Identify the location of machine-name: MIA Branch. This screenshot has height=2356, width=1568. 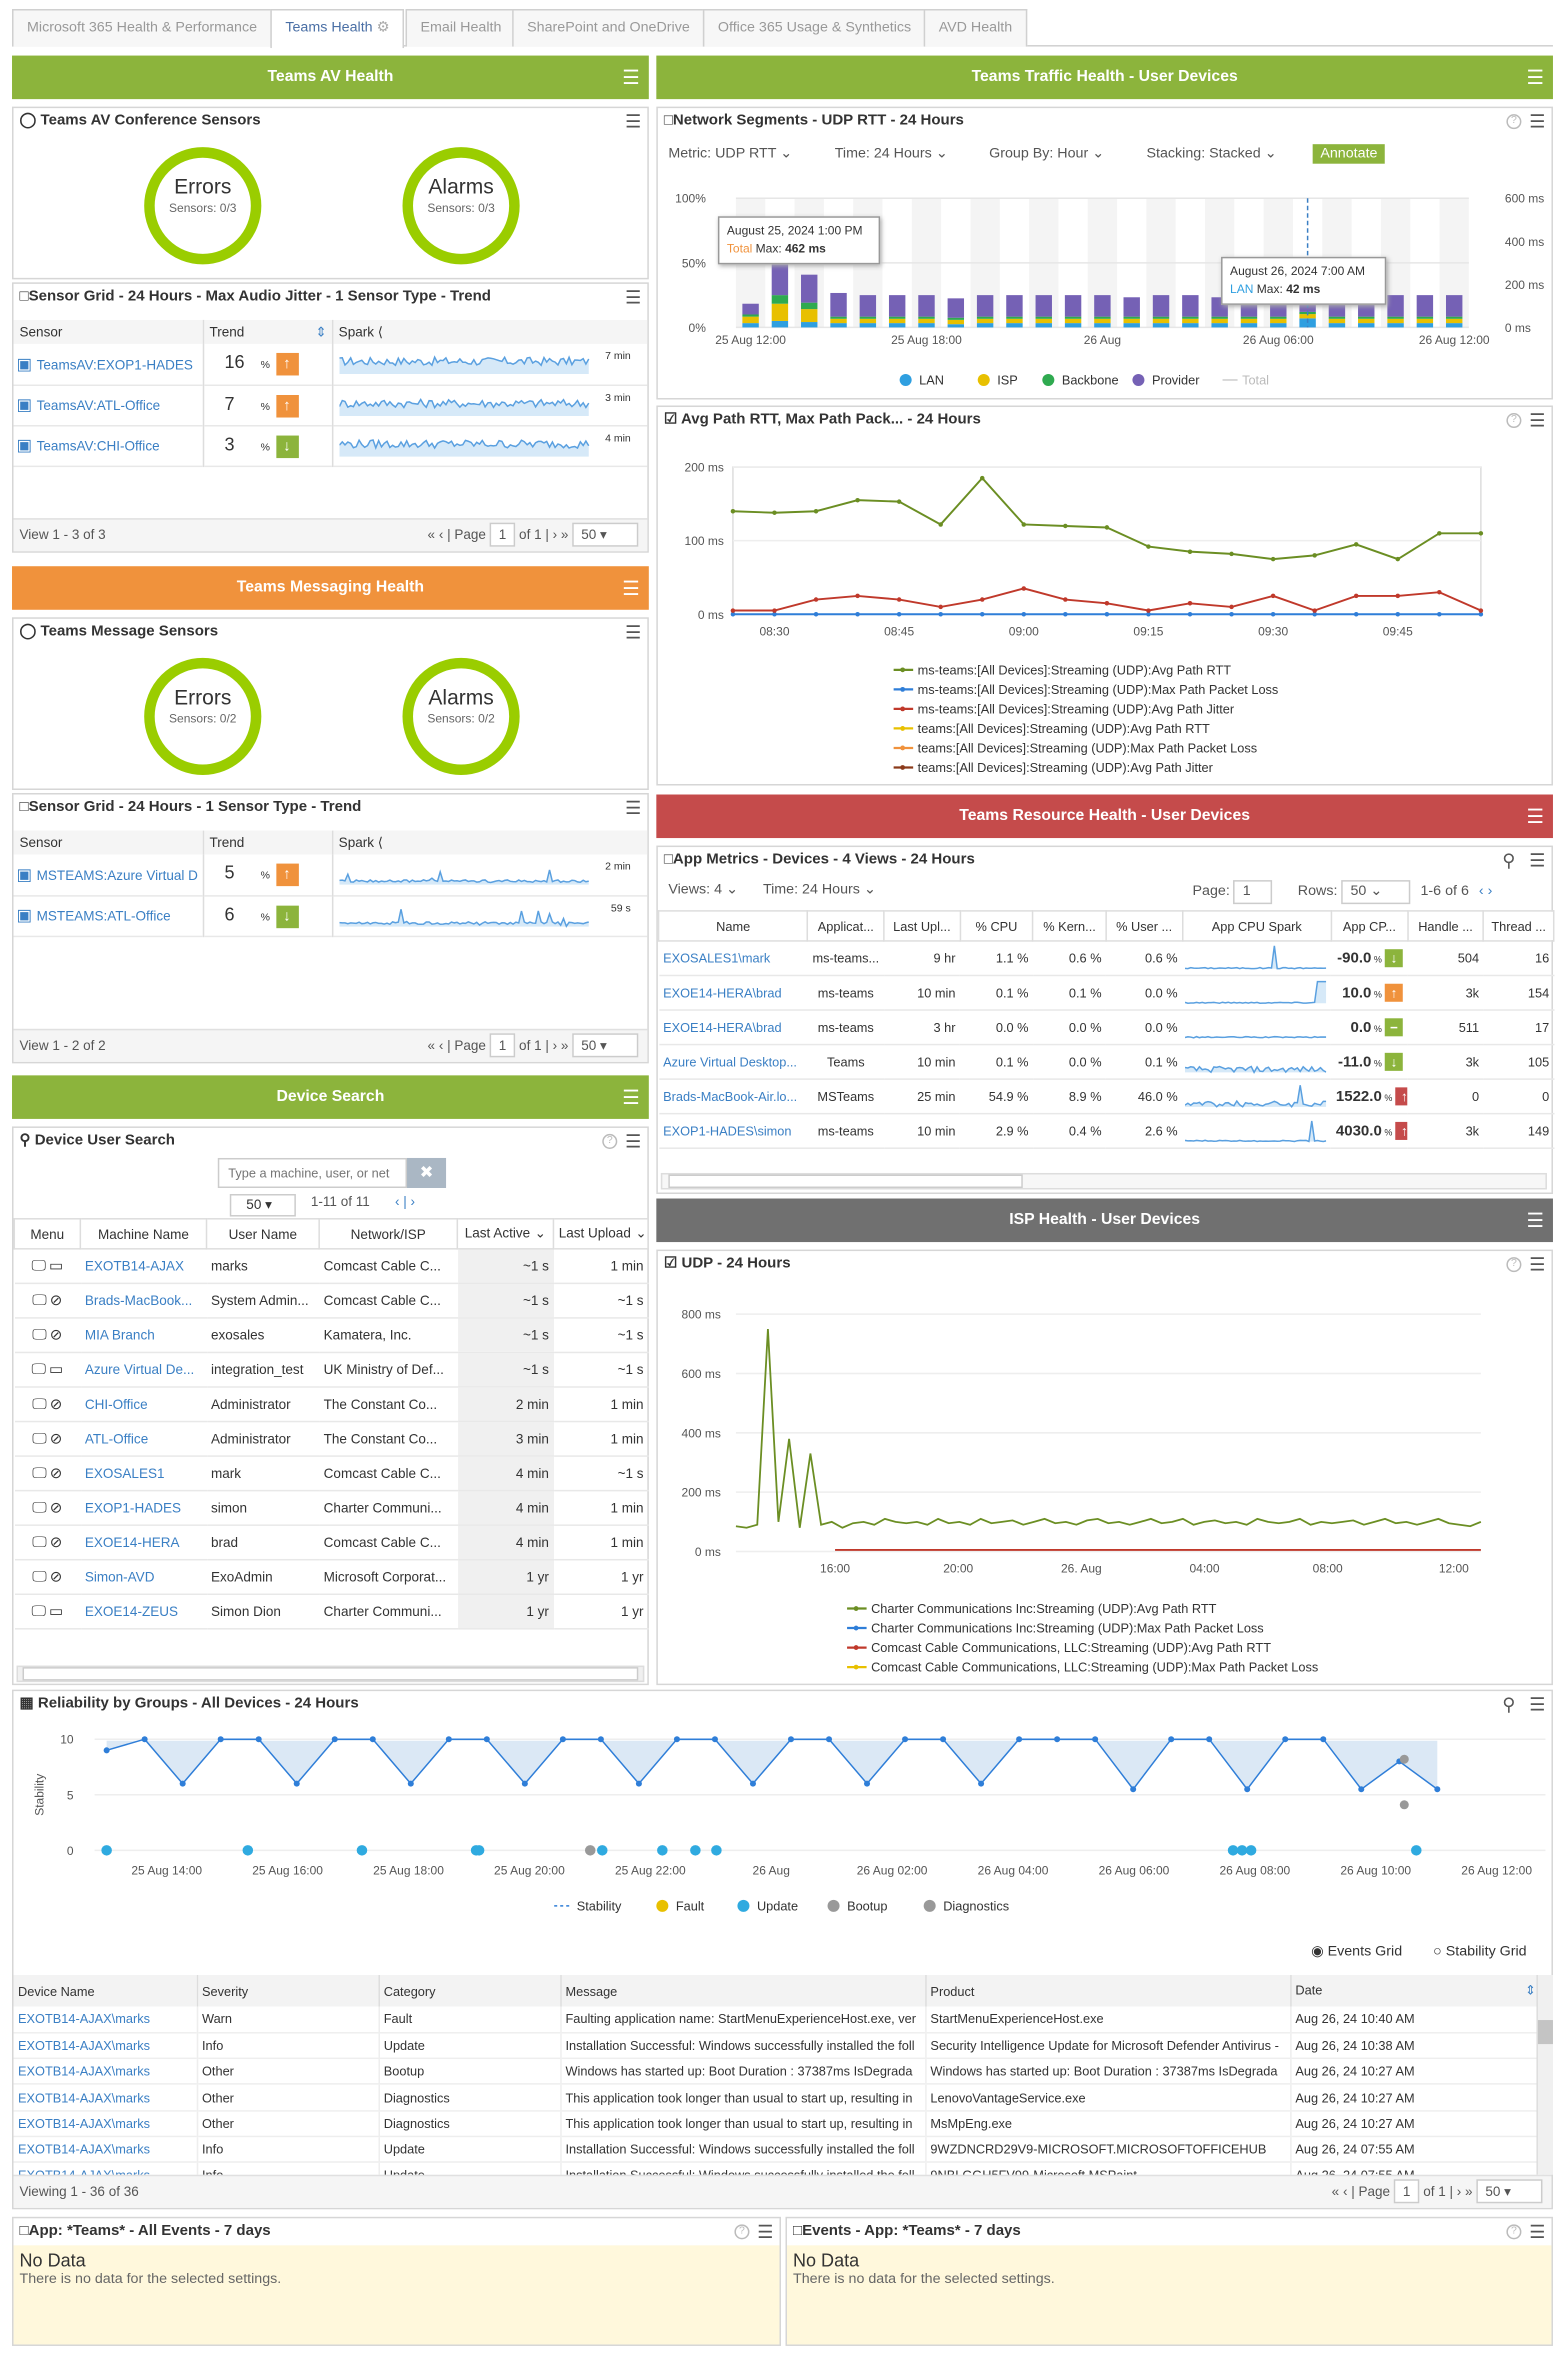
(143, 1335).